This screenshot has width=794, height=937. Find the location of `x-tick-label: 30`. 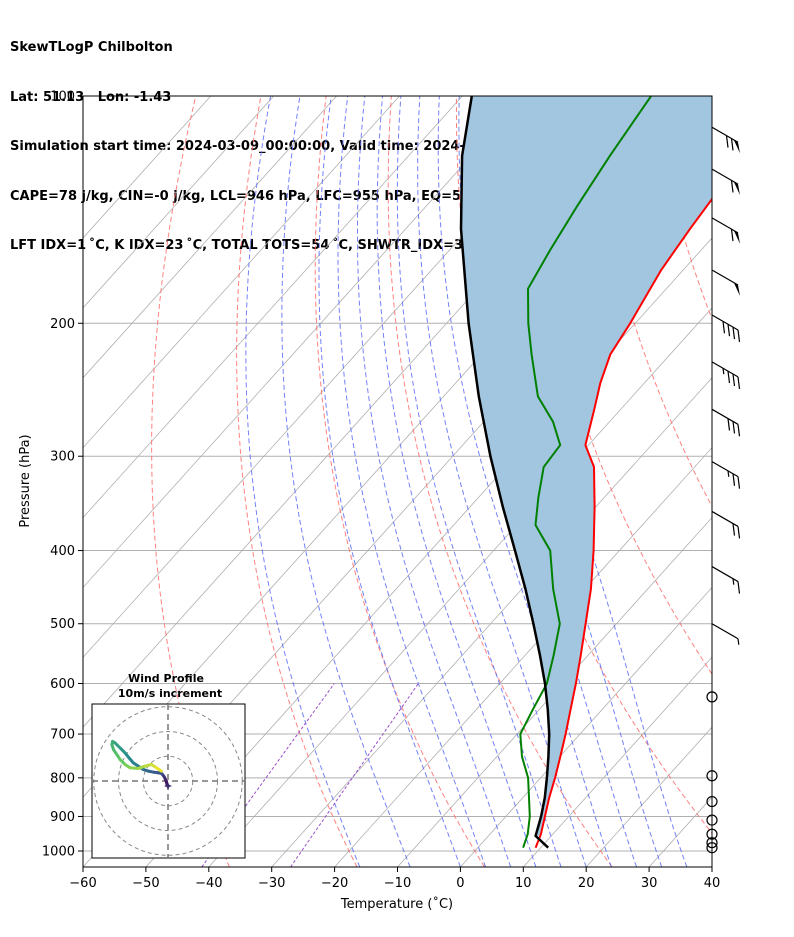

x-tick-label: 30 is located at coordinates (649, 883).